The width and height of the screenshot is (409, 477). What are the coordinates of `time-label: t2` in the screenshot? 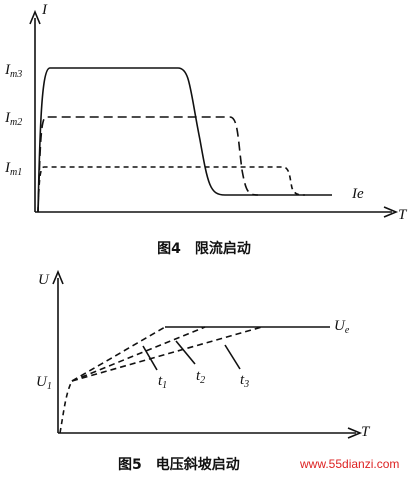 It's located at (200, 377).